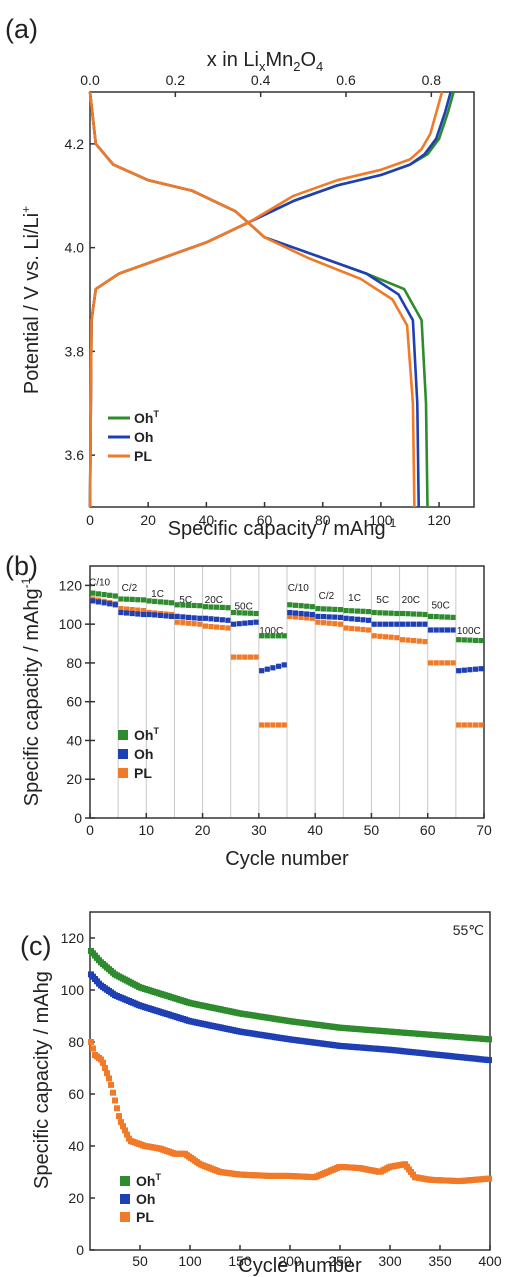 This screenshot has height=1277, width=506. Describe the element at coordinates (243, 607) in the screenshot. I see `rate-label: 50C` at that location.